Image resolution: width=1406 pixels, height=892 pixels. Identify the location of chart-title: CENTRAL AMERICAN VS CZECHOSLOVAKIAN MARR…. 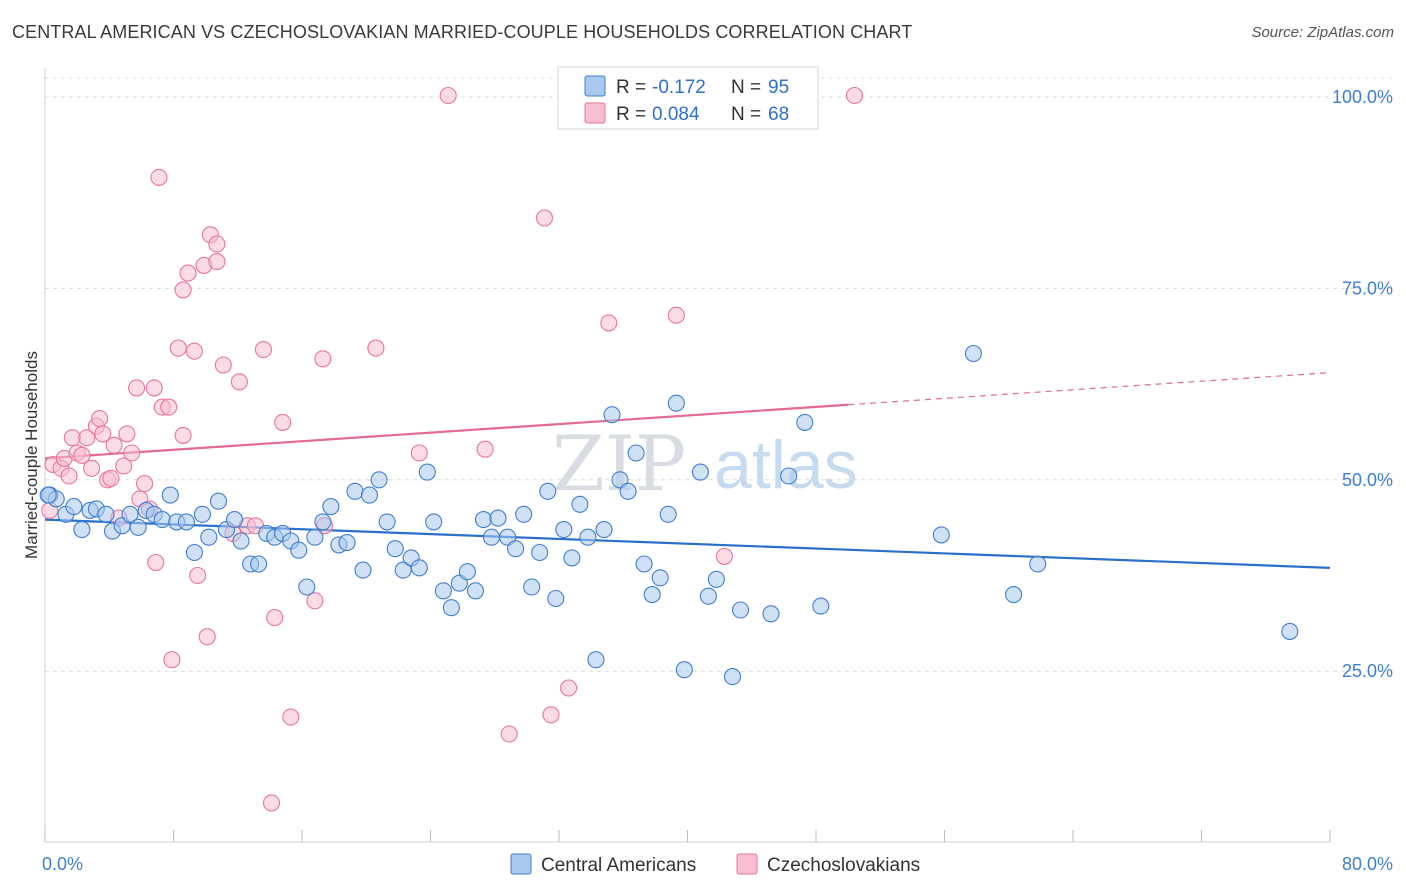
(462, 32).